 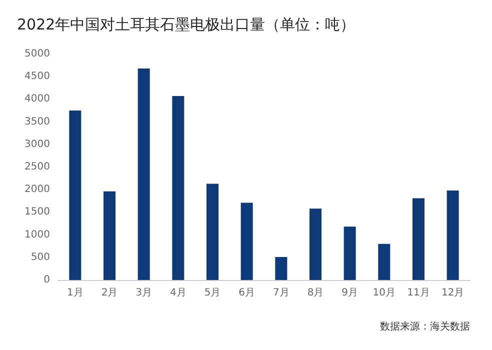 What do you see at coordinates (109, 293) in the screenshot?
I see `x-tick-label: 2月` at bounding box center [109, 293].